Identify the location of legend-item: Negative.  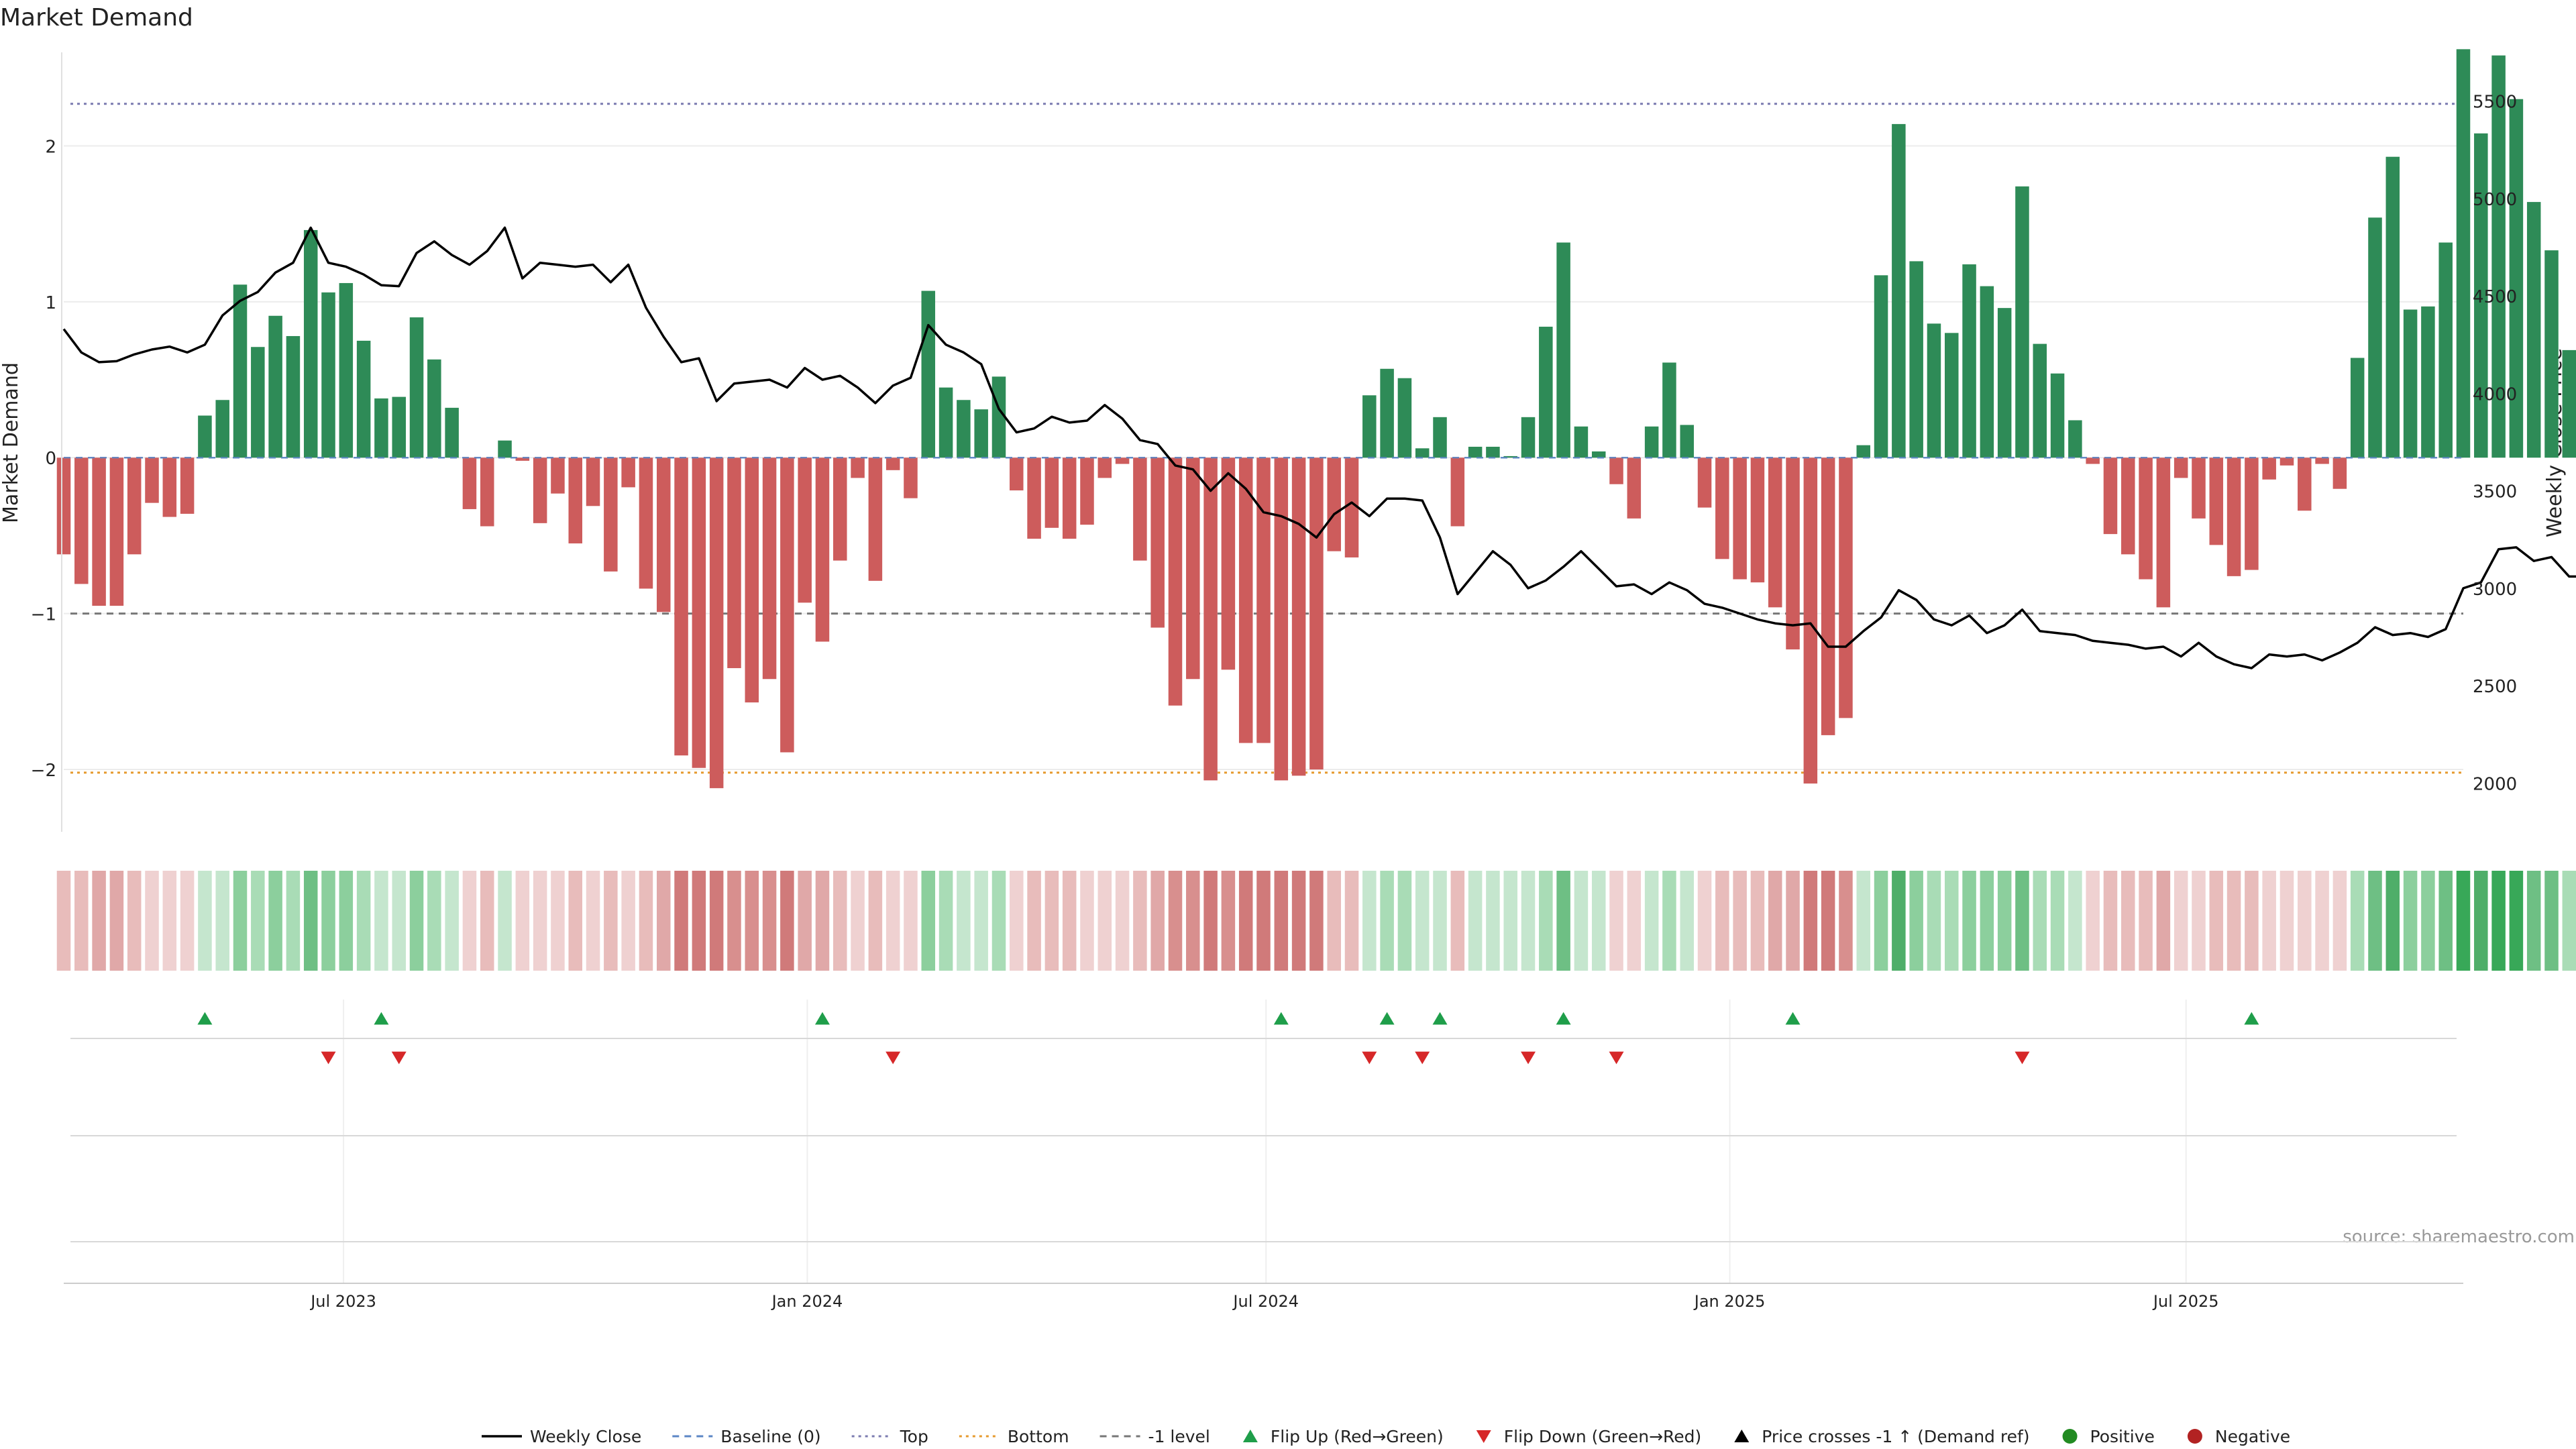
(2238, 1436).